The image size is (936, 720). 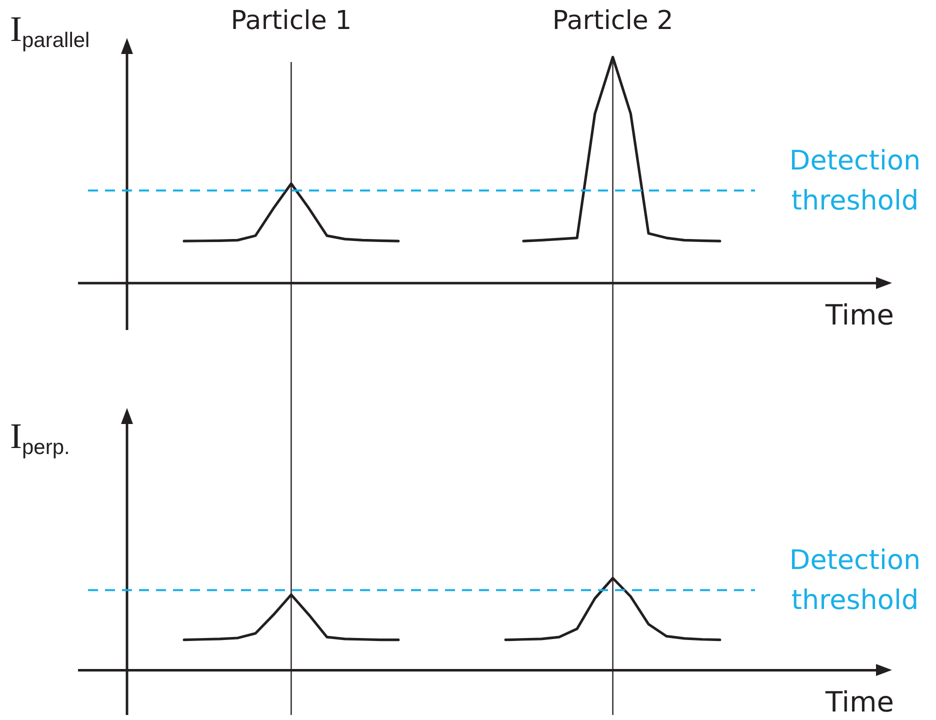 I want to click on y-axis-title: I$_{parallel}$, so click(x=50, y=30).